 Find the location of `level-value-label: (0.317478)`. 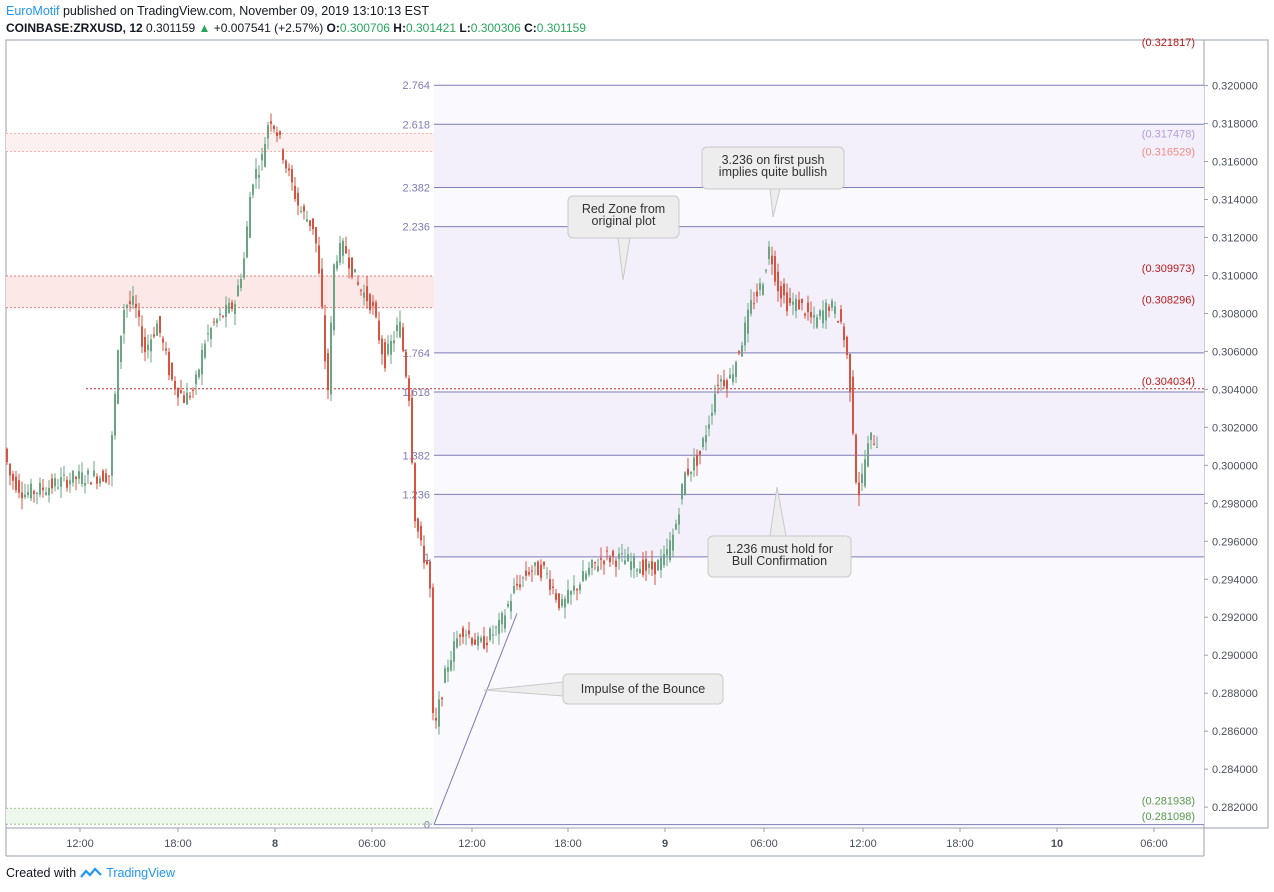

level-value-label: (0.317478) is located at coordinates (1168, 134).